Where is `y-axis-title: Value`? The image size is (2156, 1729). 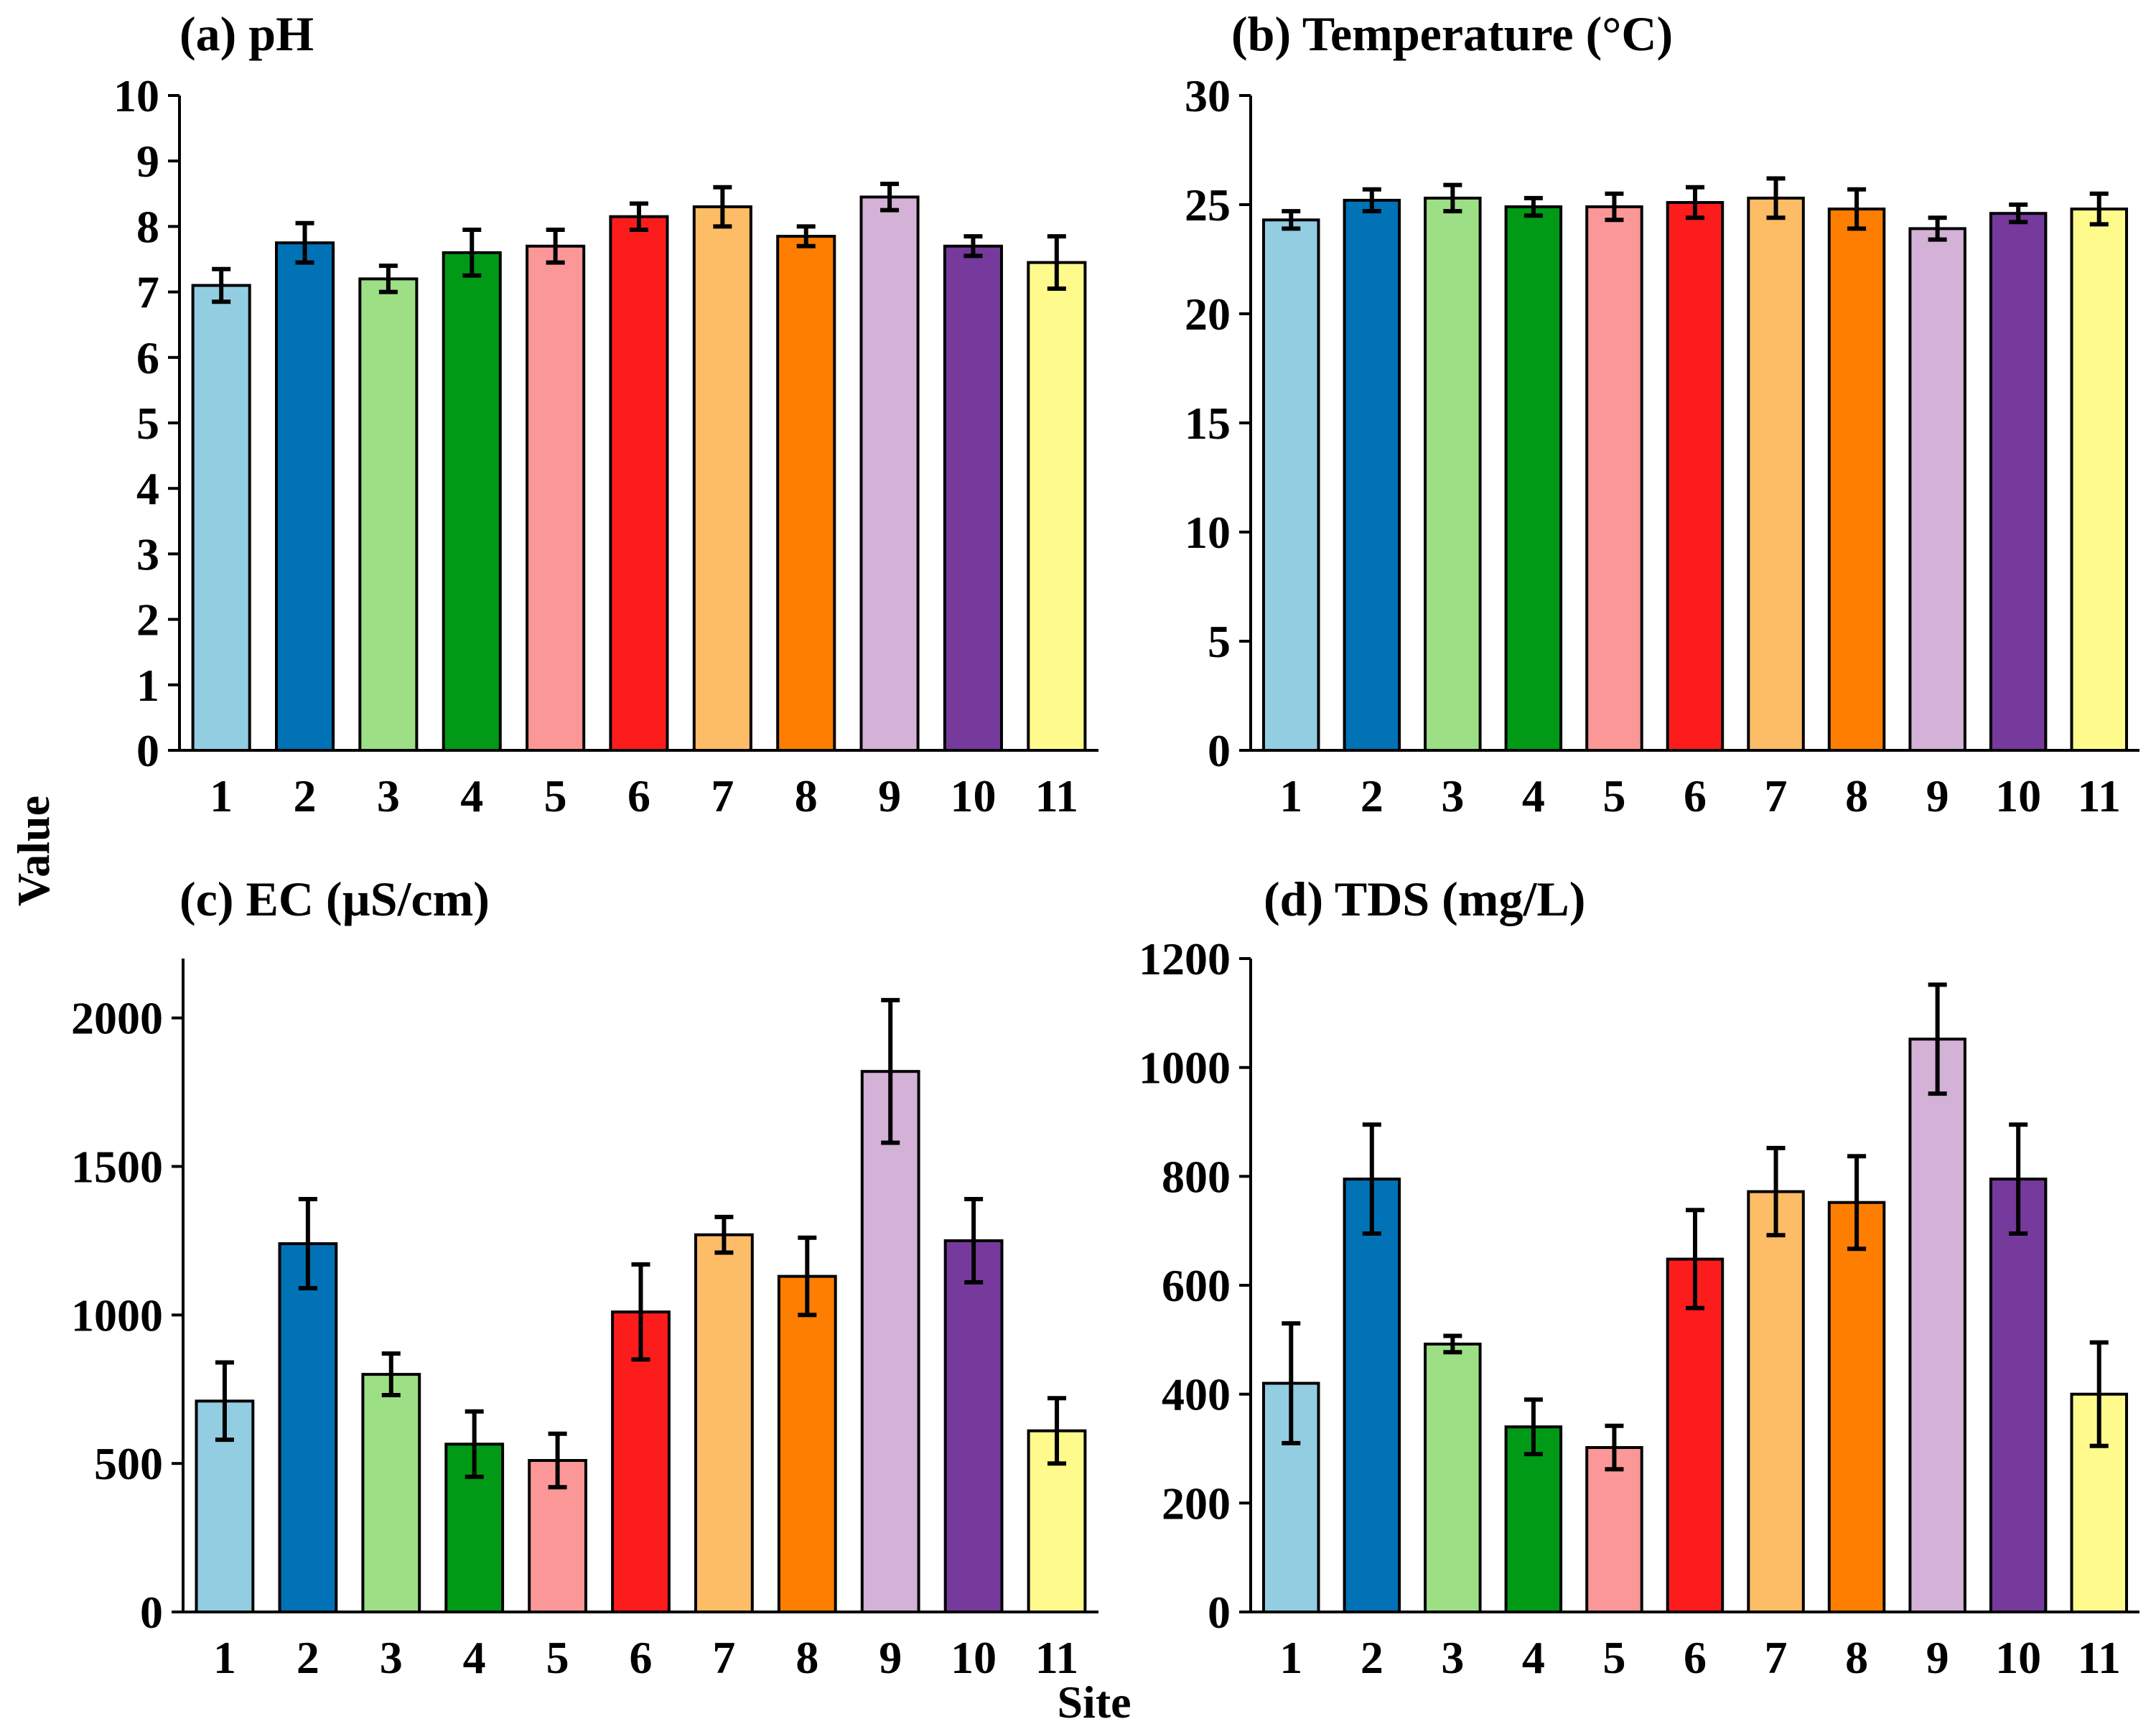
y-axis-title: Value is located at coordinates (33, 851).